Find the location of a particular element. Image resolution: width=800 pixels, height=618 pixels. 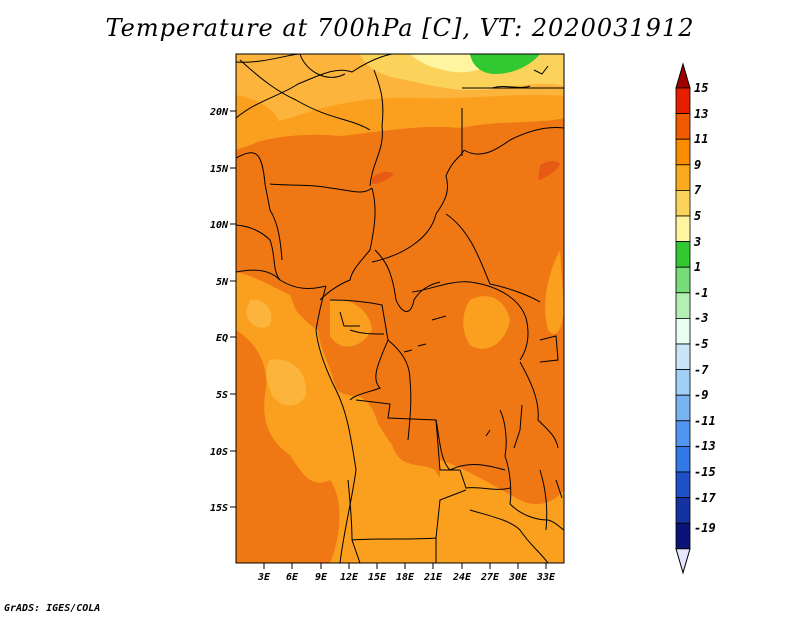

cb-label-m17: -17 is located at coordinates (705, 498).